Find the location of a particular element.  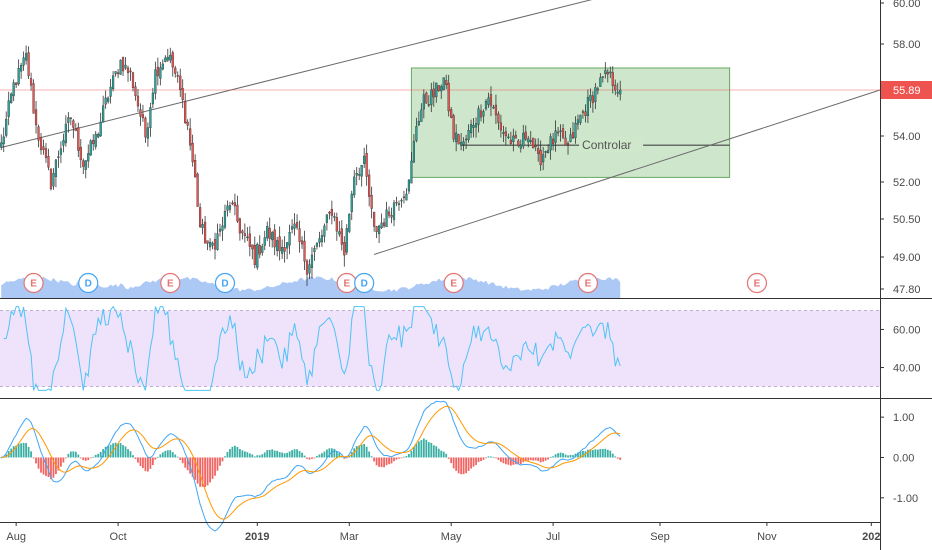

svg-text: E is located at coordinates (33, 284).